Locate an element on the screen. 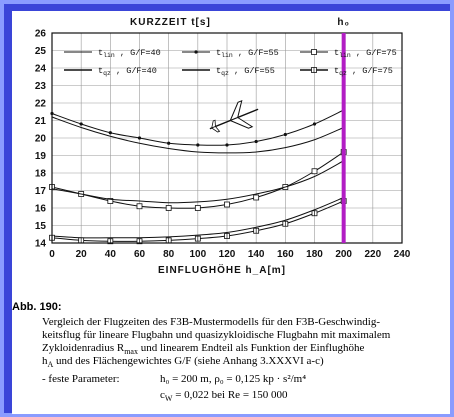 The width and height of the screenshot is (454, 417). x-tick-label: 40 is located at coordinates (111, 254).